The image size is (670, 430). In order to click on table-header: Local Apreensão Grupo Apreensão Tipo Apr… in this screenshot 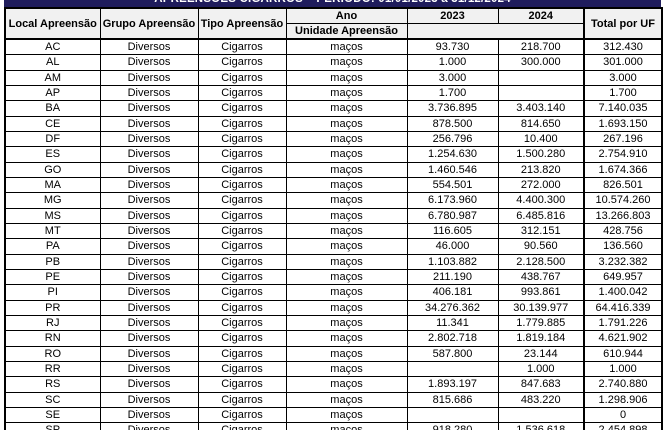, I will do `click(333, 23)`.